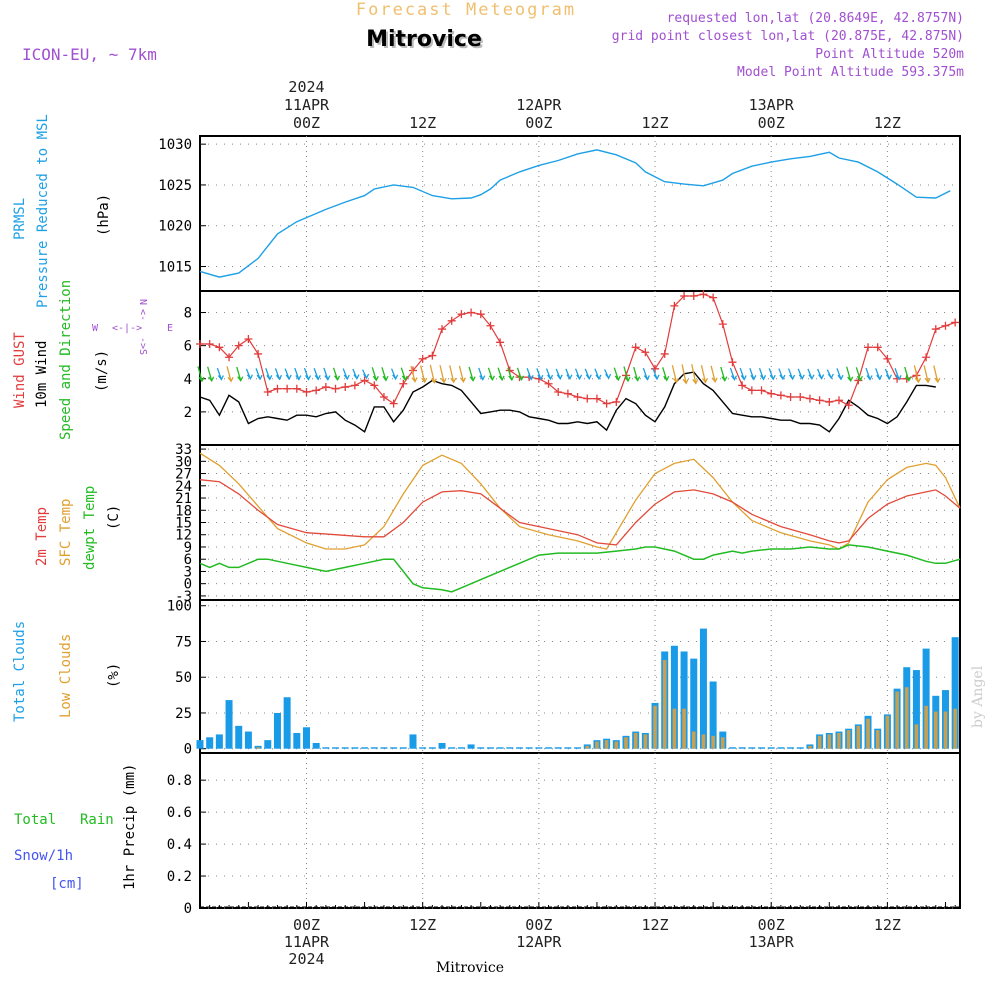  Describe the element at coordinates (188, 413) in the screenshot. I see `wind-tick-label: 2` at that location.